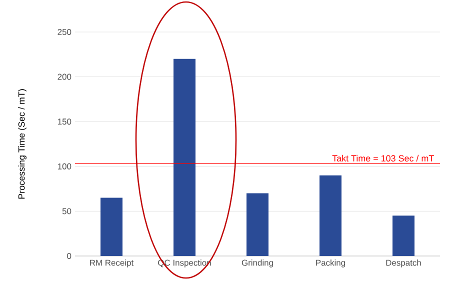 The image size is (454, 307). What do you see at coordinates (331, 264) in the screenshot?
I see `x-tick-label: Packing` at bounding box center [331, 264].